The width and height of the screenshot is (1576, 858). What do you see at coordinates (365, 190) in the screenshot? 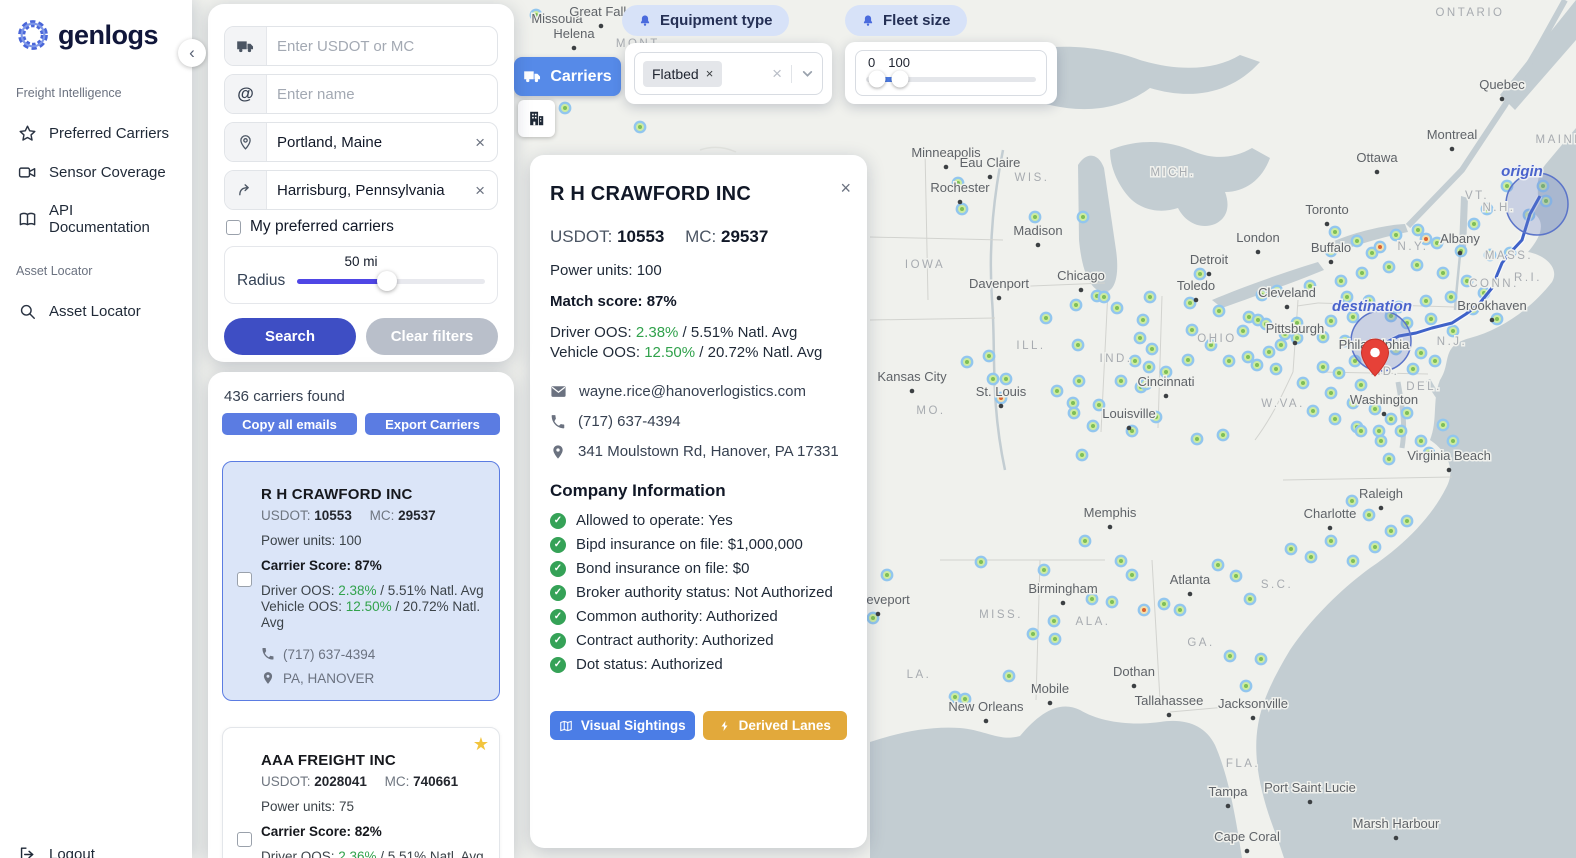
I see `destination-input` at bounding box center [365, 190].